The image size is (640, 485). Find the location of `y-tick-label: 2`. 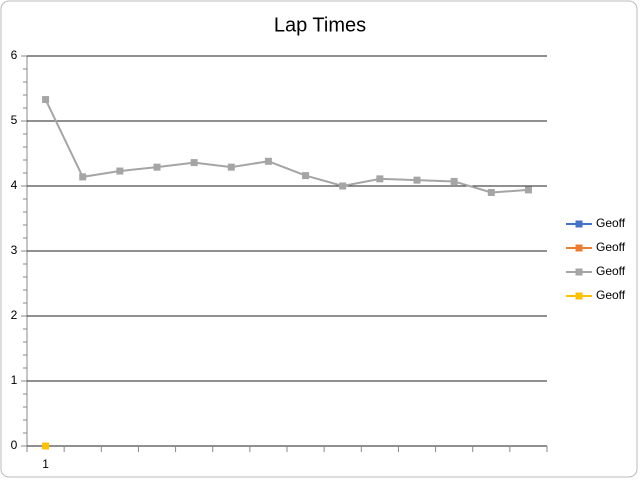

y-tick-label: 2 is located at coordinates (14, 315).